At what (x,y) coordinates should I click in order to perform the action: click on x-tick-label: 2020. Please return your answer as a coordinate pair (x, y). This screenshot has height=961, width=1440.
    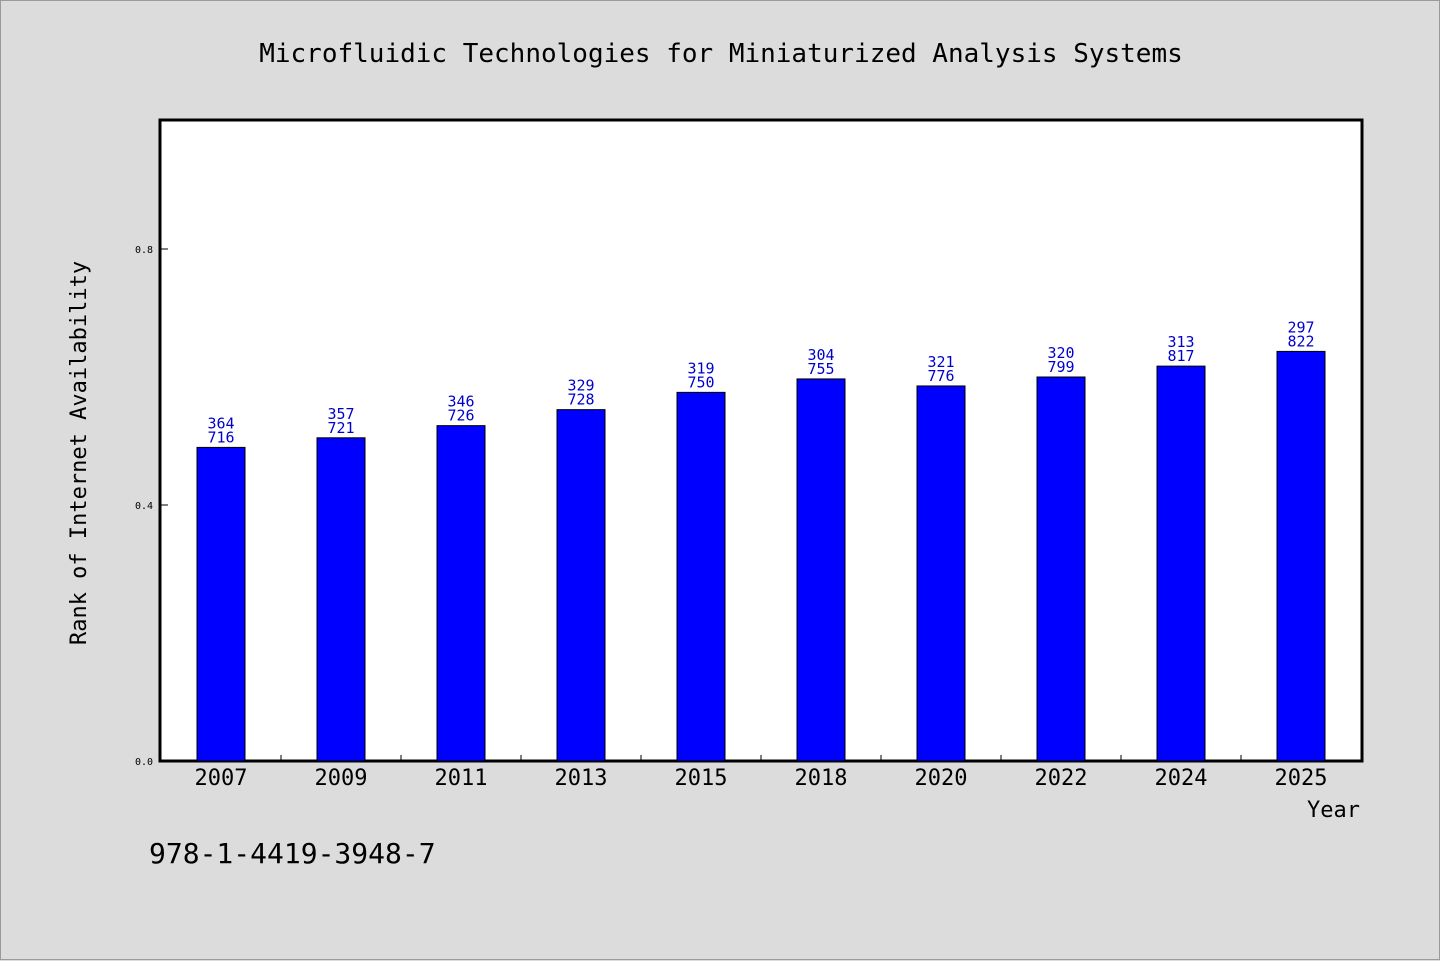
    Looking at the image, I should click on (941, 778).